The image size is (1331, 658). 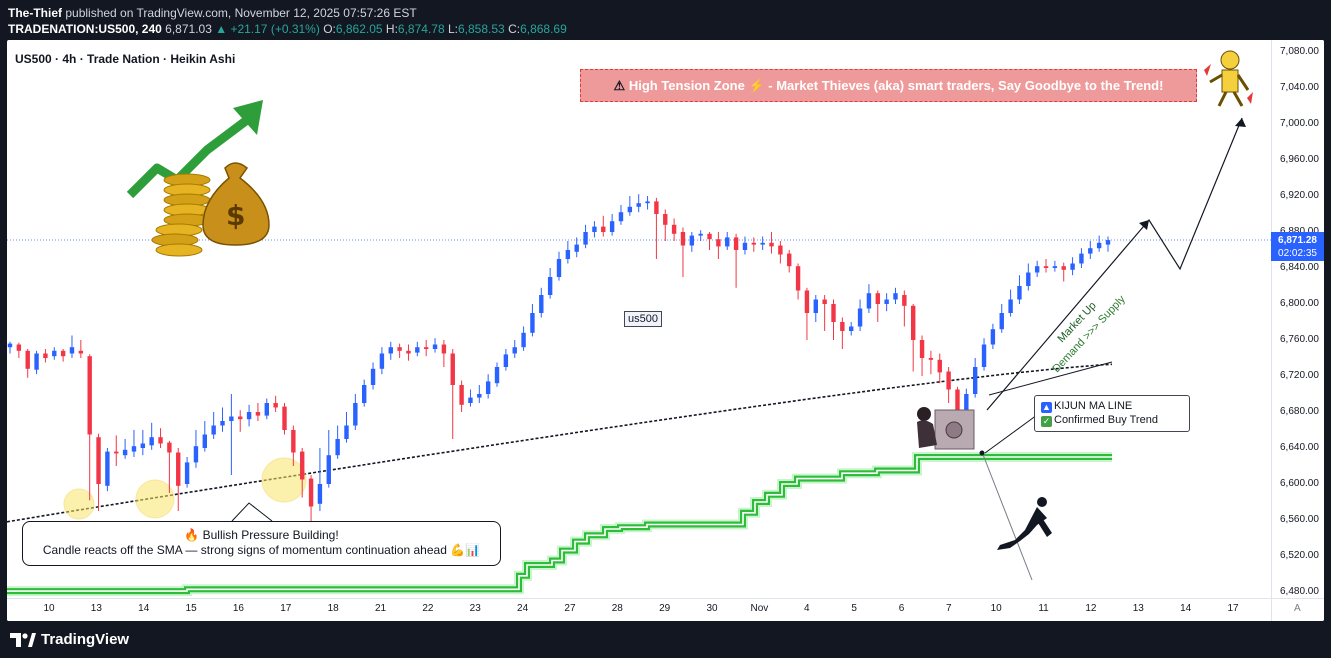 What do you see at coordinates (155, 499) in the screenshot?
I see `highlight-circle` at bounding box center [155, 499].